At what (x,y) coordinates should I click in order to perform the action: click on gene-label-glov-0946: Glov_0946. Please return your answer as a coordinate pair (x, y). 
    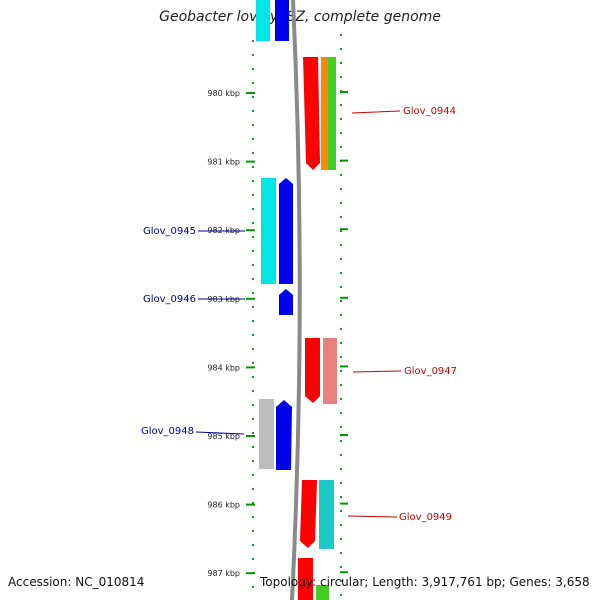
    Looking at the image, I should click on (169, 299).